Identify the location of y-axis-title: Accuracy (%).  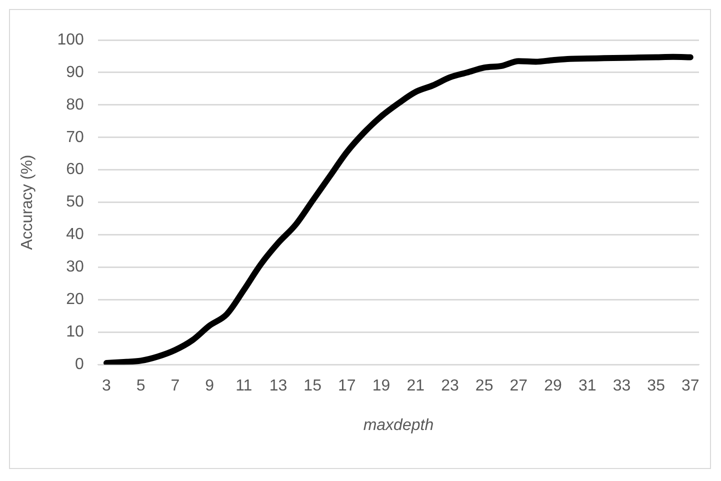
(27, 202).